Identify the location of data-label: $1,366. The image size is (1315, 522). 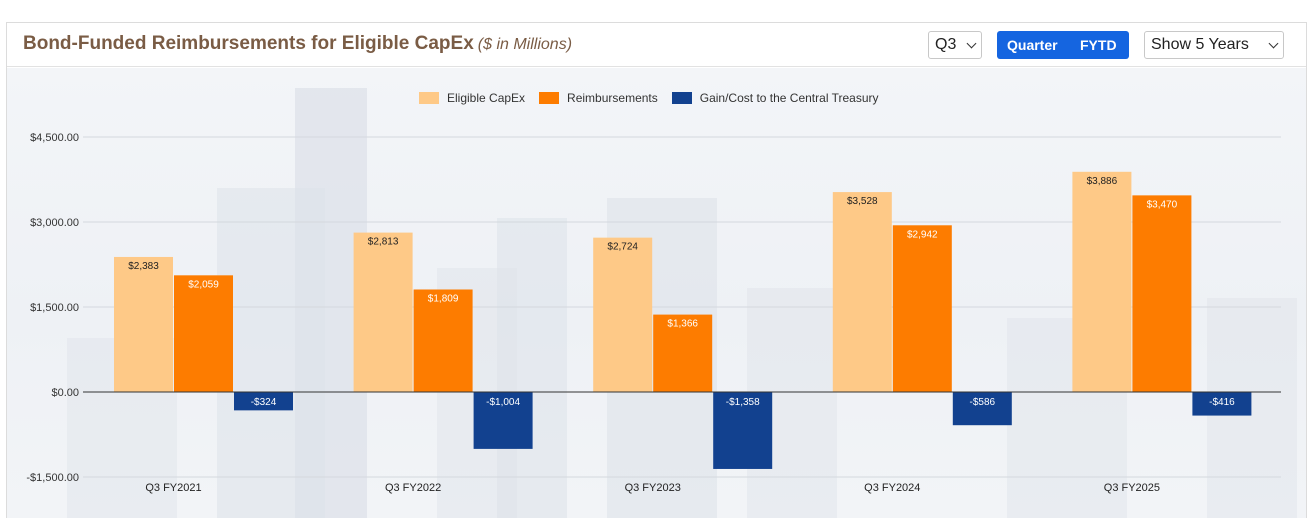
(682, 324).